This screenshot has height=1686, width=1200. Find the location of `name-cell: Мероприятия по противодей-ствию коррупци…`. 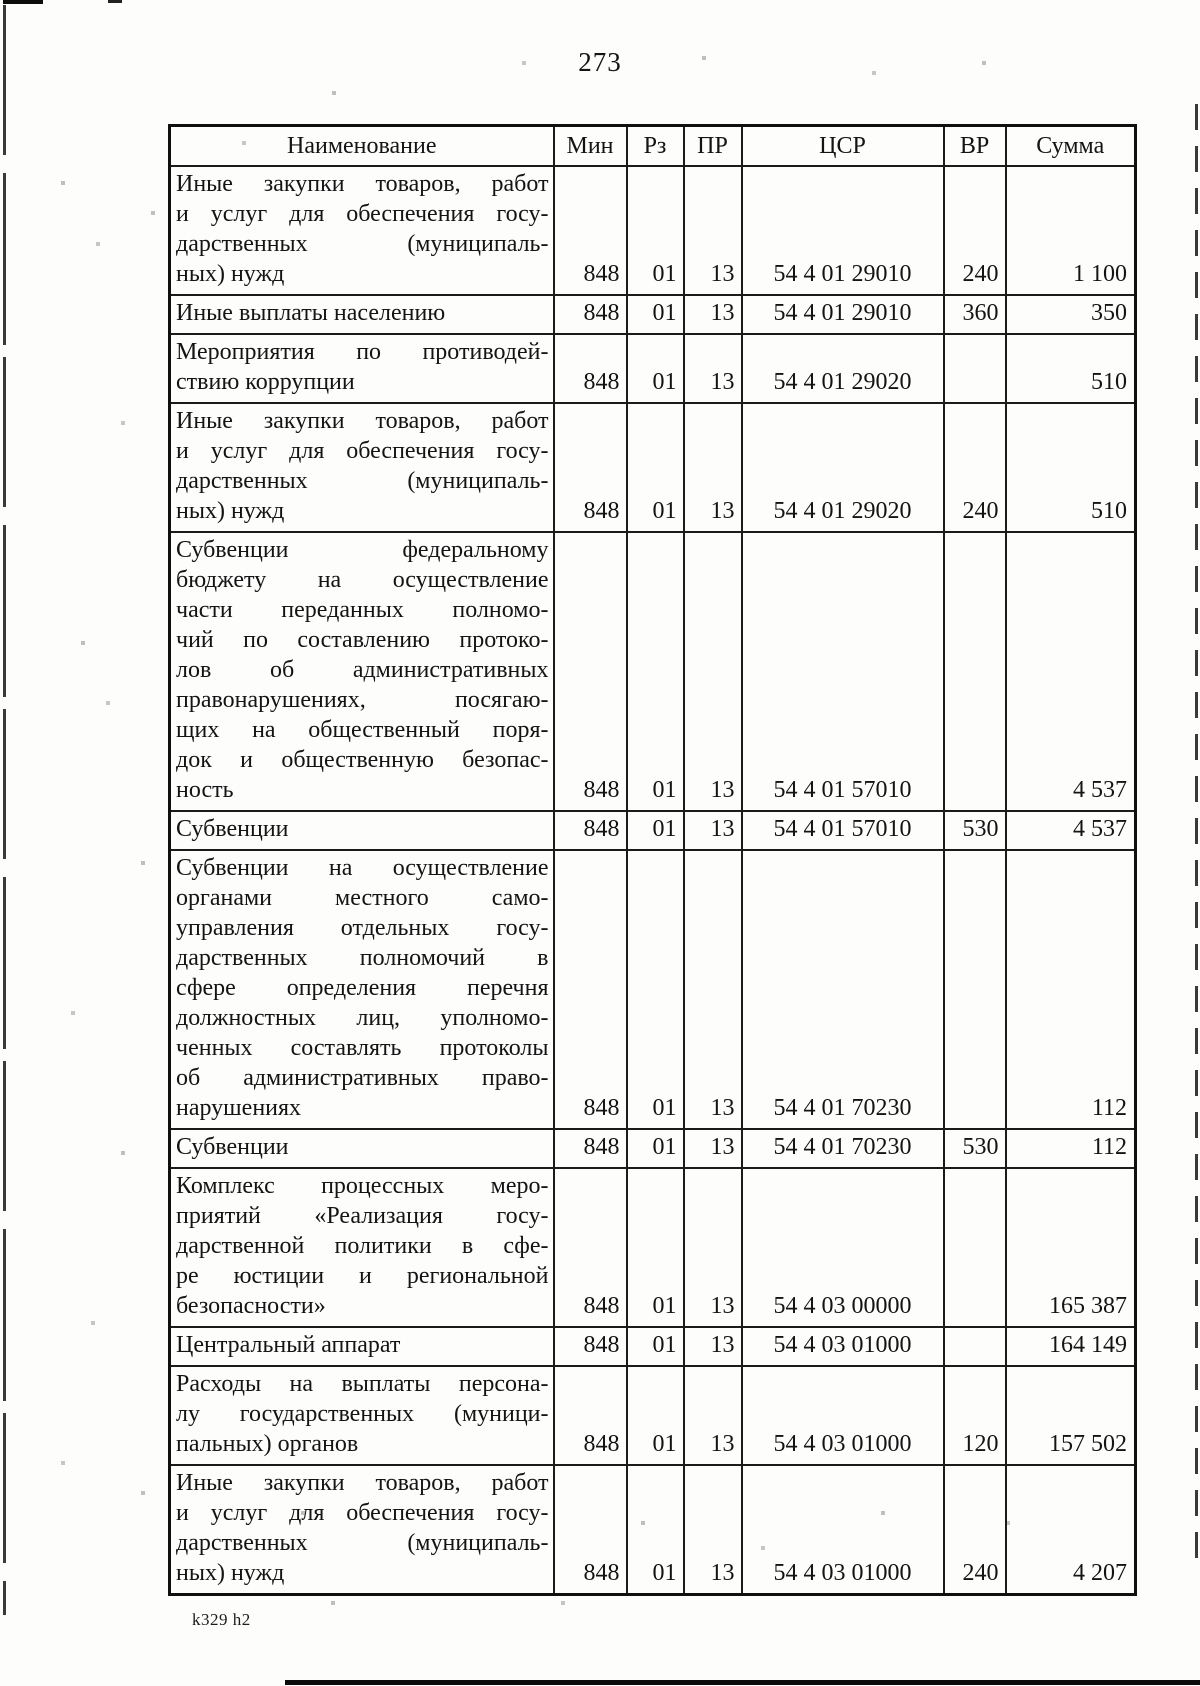

name-cell: Мероприятия по противодей-ствию коррупци… is located at coordinates (361, 368).